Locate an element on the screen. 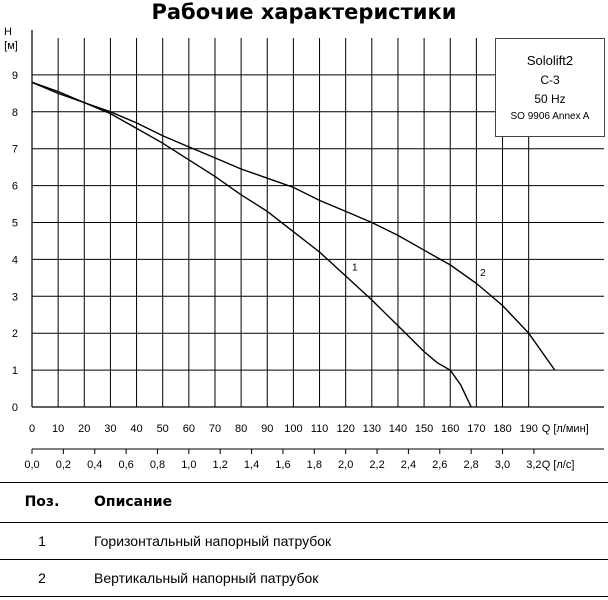 The width and height of the screenshot is (608, 600). table-row: 1 Горизонтальный напорный патрубок is located at coordinates (304, 541).